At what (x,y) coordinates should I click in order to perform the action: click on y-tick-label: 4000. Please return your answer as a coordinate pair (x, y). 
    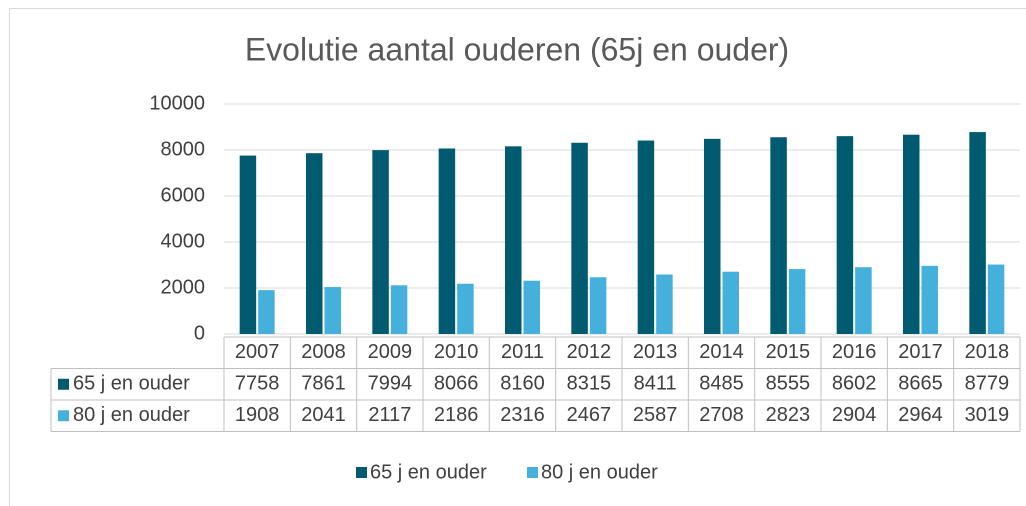
    Looking at the image, I should click on (183, 241).